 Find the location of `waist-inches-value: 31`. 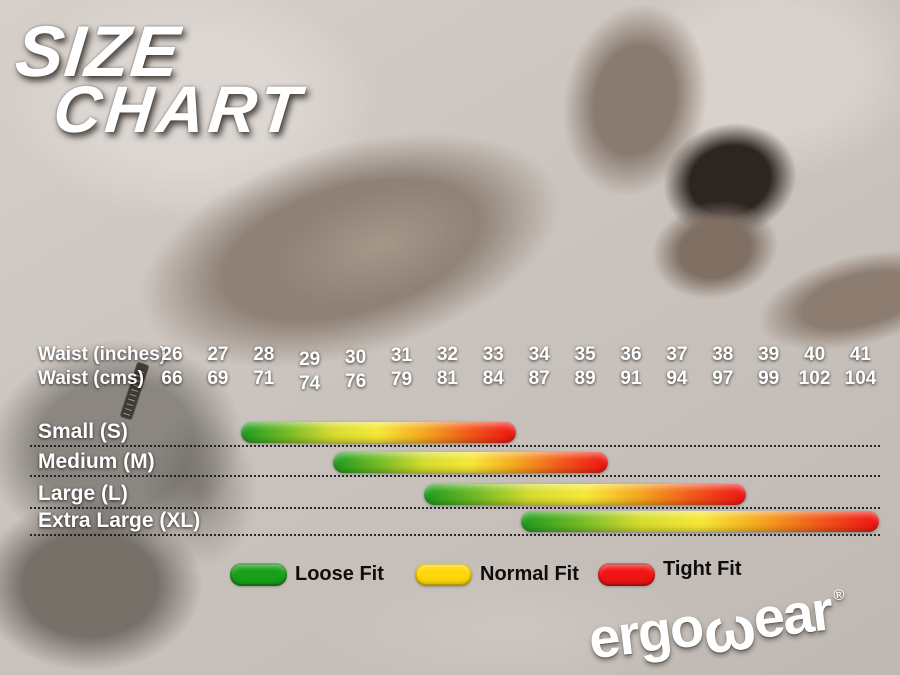

waist-inches-value: 31 is located at coordinates (401, 355).